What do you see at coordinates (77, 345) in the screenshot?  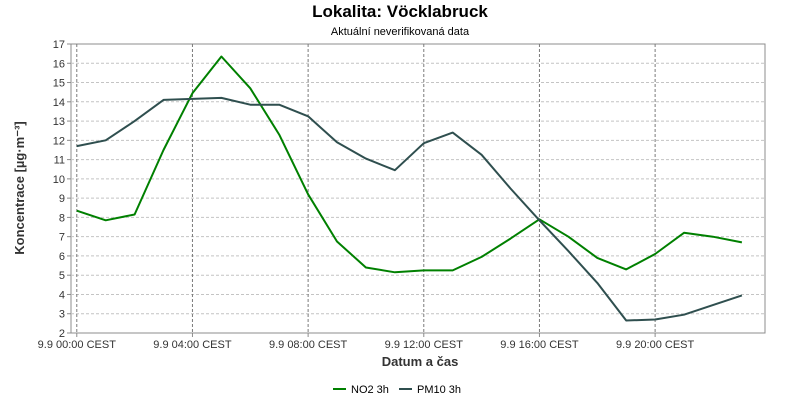 I see `x-tick-label: 9.9 00:00 CEST` at bounding box center [77, 345].